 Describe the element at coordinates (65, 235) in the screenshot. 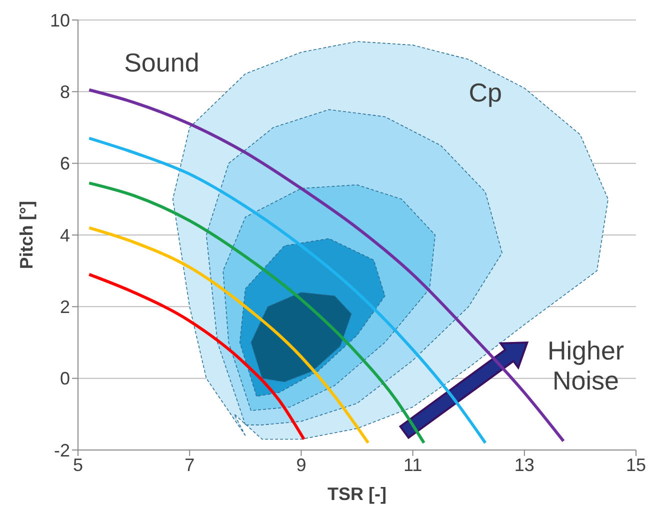

I see `y-tick-label: 4` at that location.